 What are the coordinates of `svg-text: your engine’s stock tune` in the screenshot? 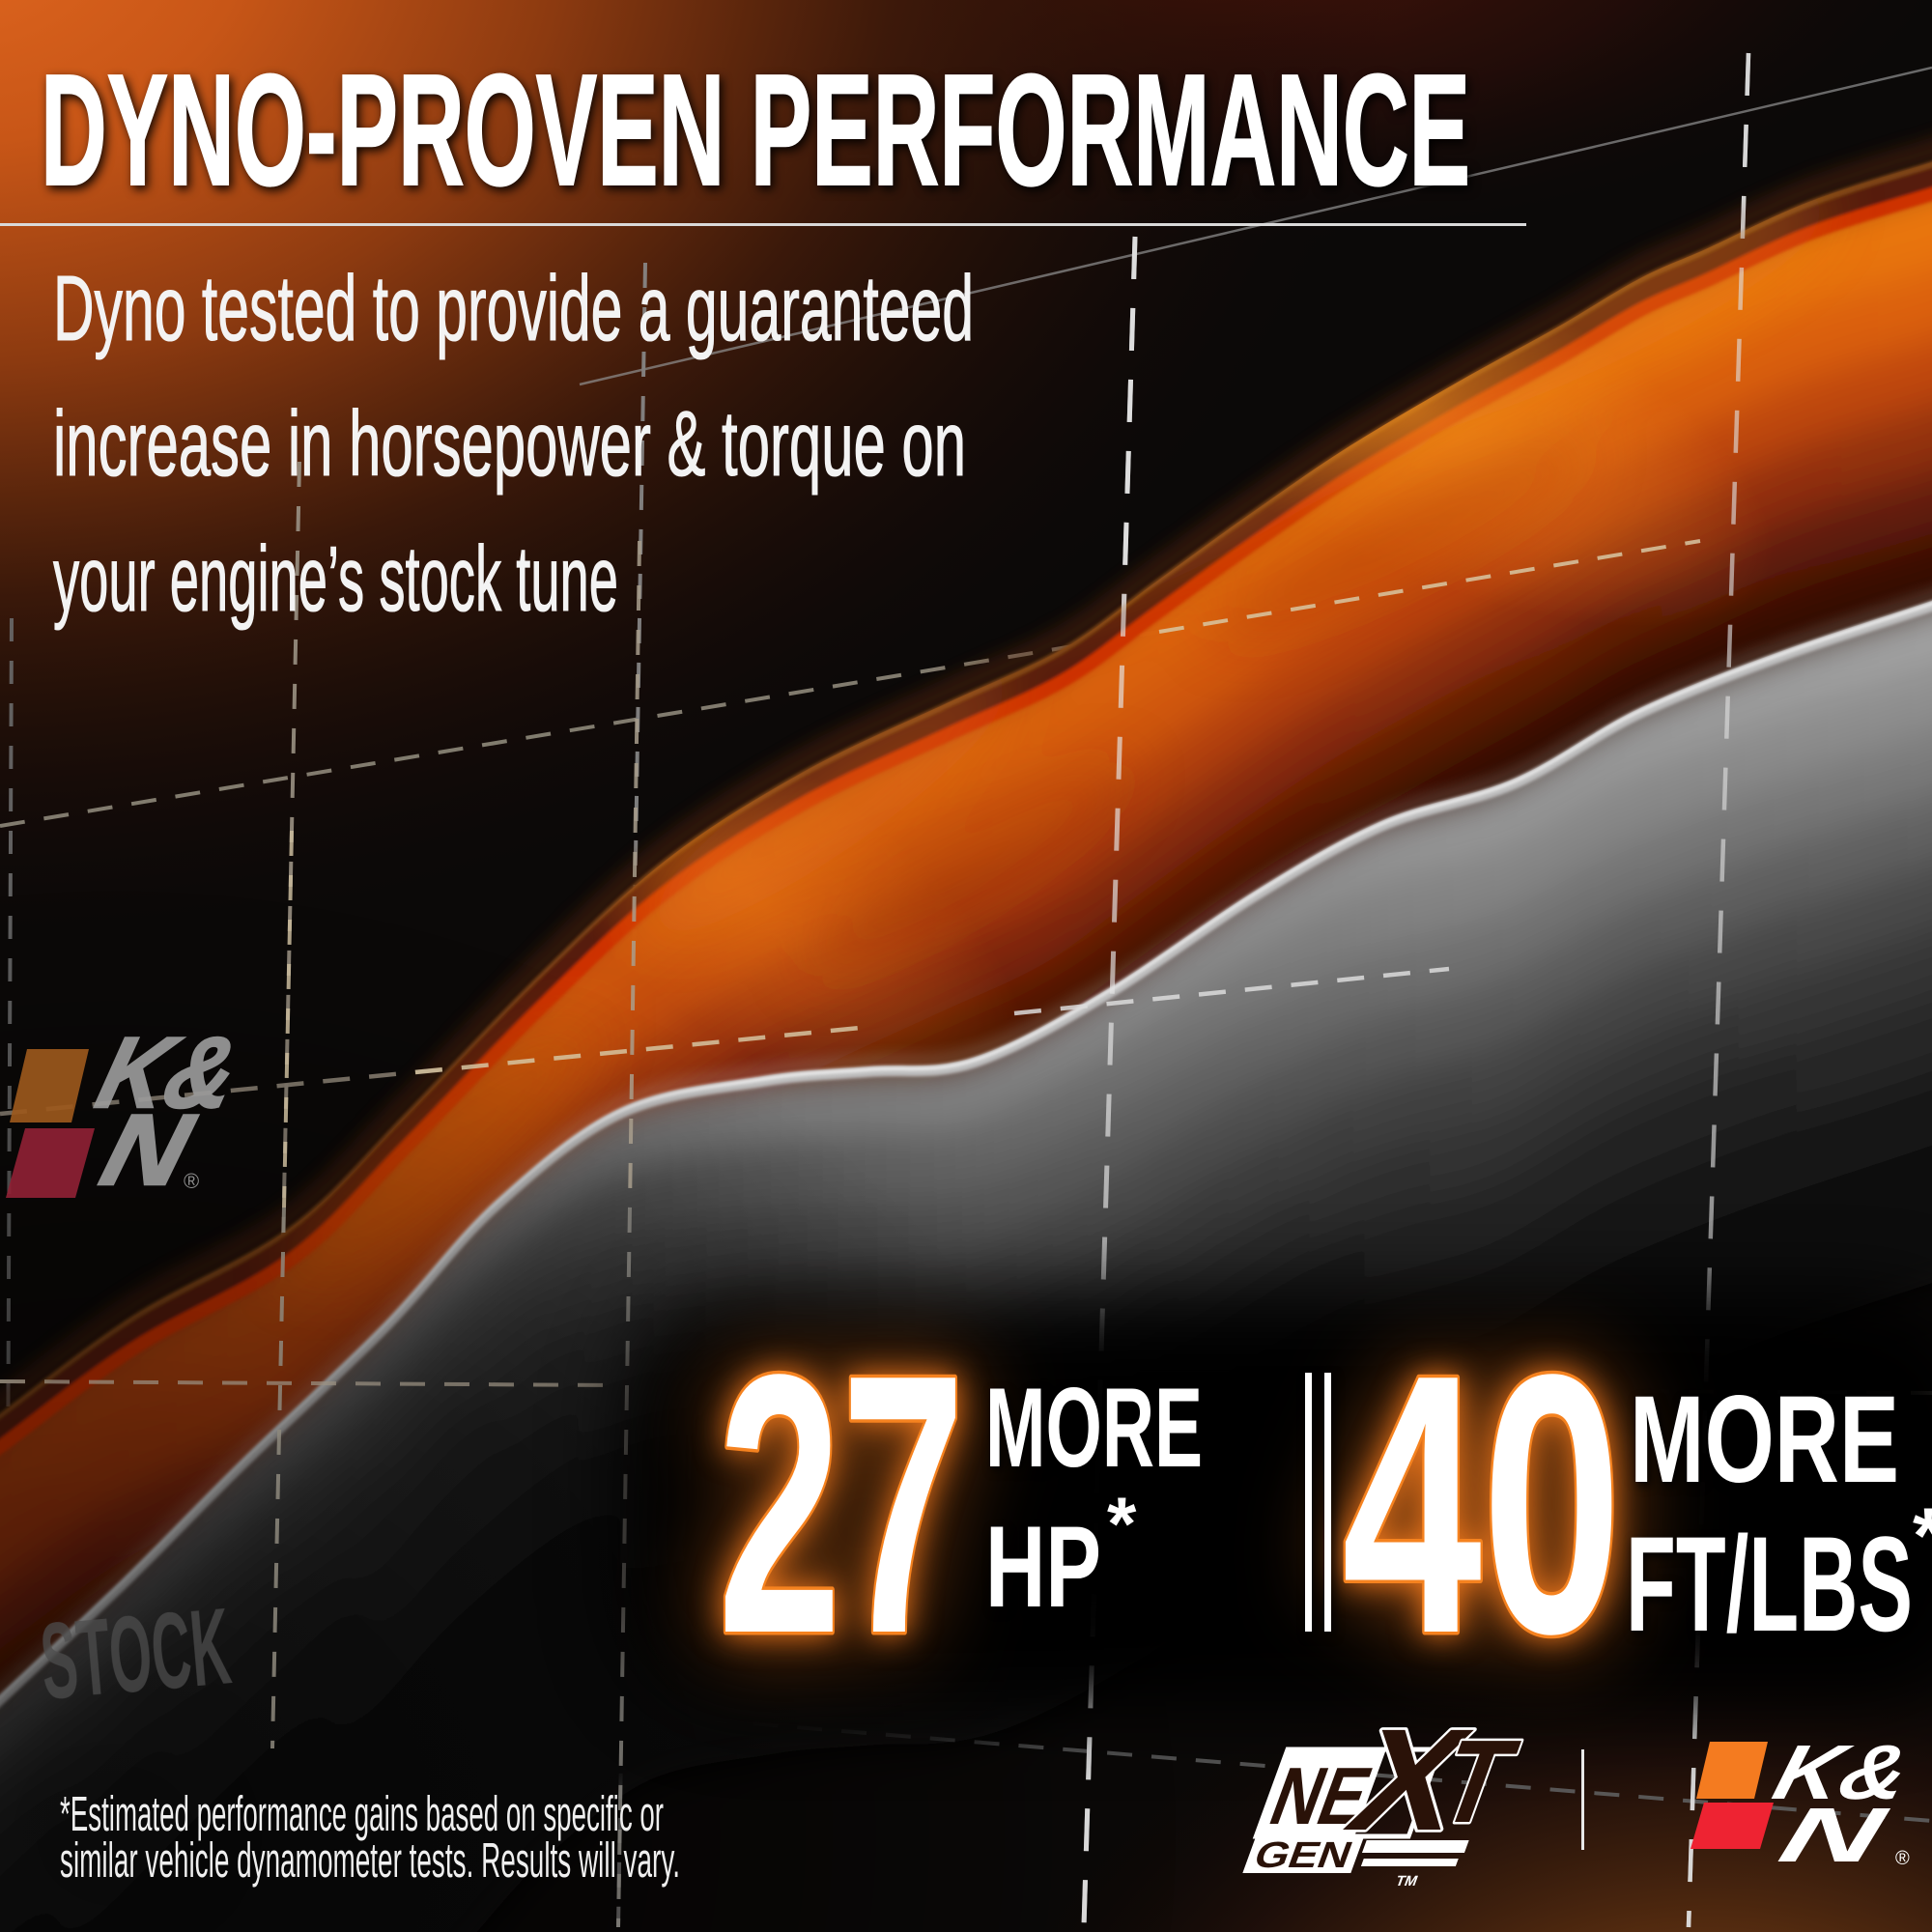 It's located at (335, 579).